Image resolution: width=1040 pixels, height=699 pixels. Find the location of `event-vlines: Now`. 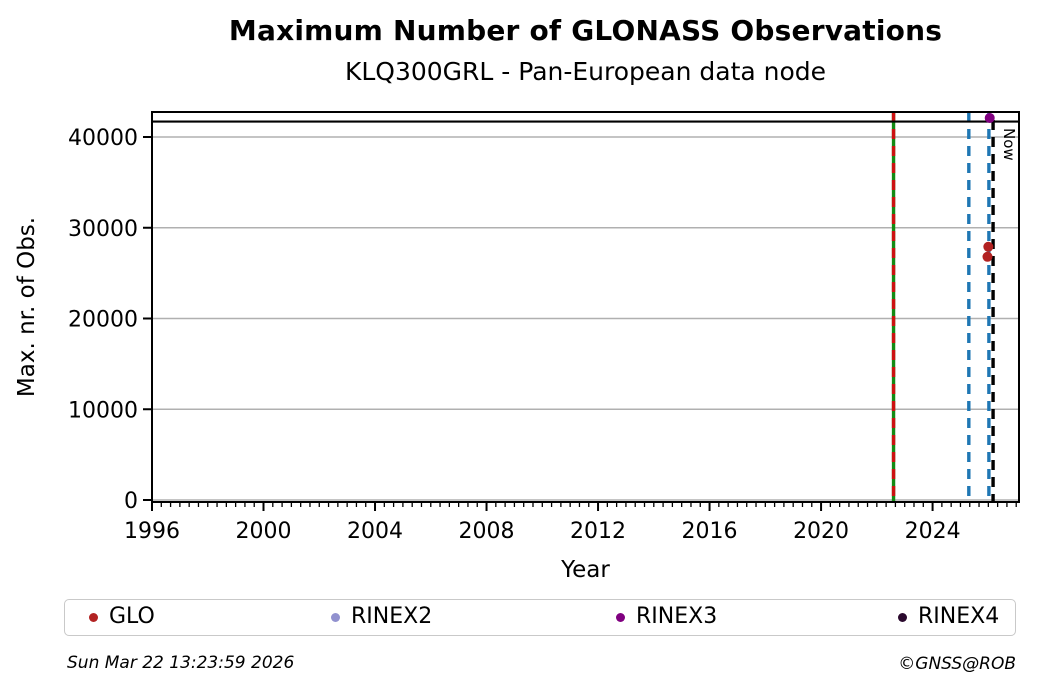

event-vlines: Now is located at coordinates (954, 307).